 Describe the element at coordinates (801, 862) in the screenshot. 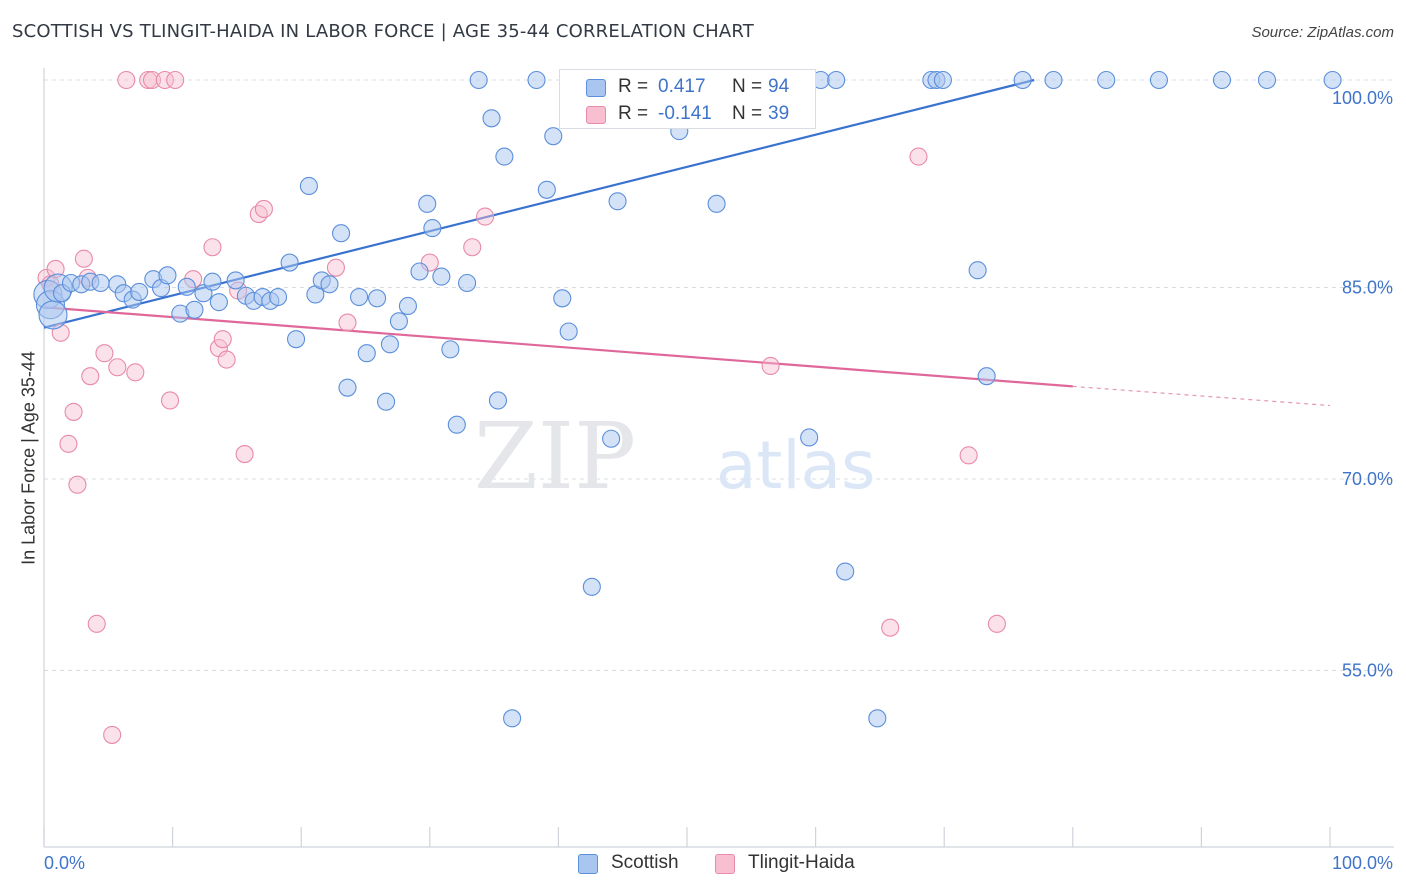

I see `legend-label-tlingit-haida: Tlingit-Haida` at that location.